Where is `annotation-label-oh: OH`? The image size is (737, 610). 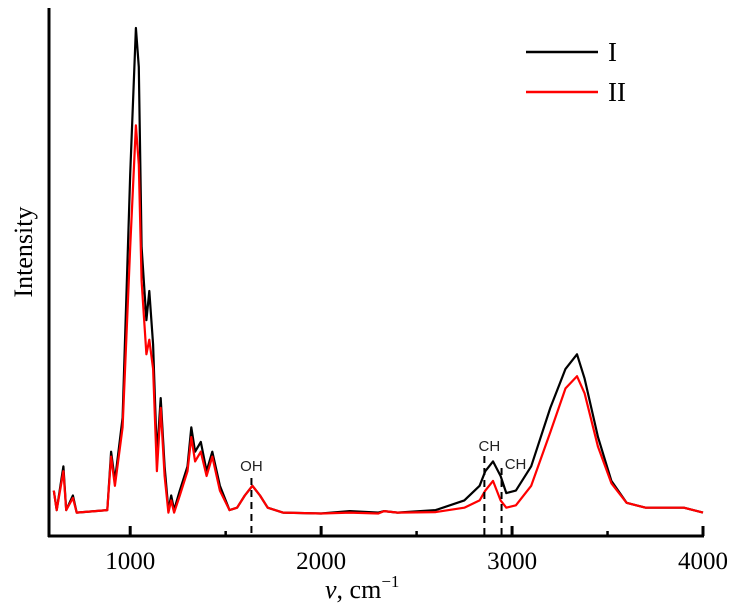 annotation-label-oh: OH is located at coordinates (251, 466).